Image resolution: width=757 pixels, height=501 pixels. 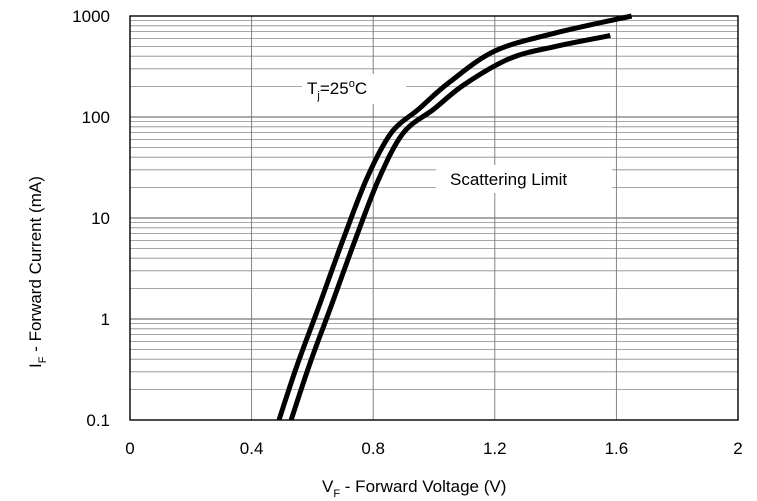 I want to click on y-tick-label: 1, so click(x=105, y=319).